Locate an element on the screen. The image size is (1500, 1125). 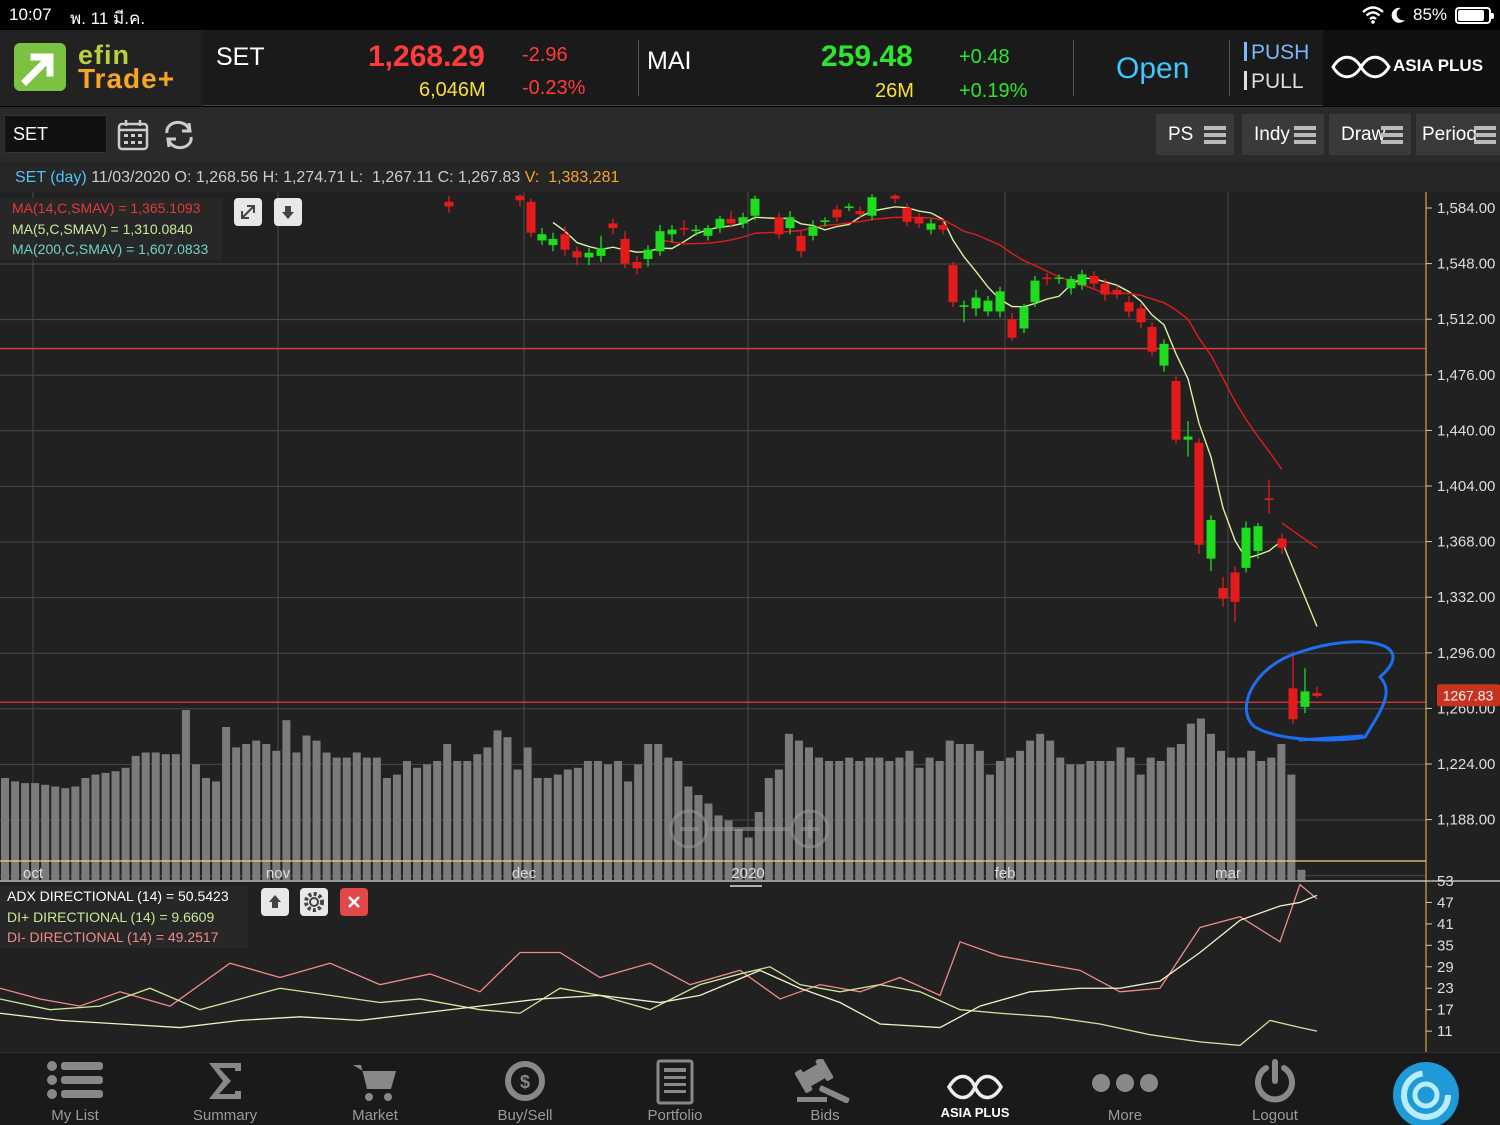
nav-logout: Logout is located at coordinates (1275, 1089).